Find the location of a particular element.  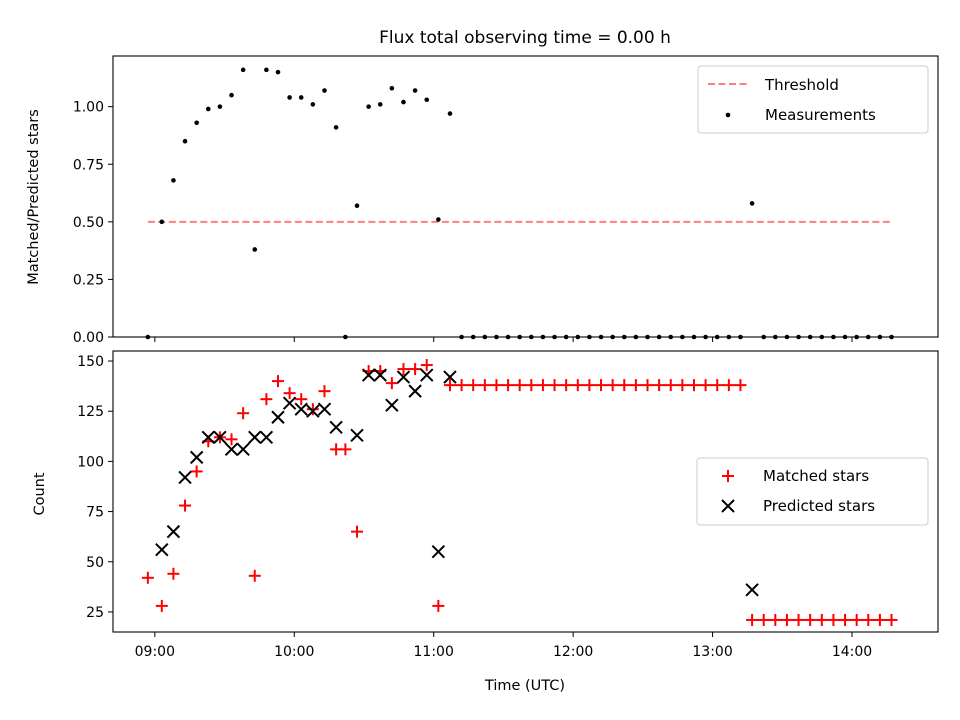

top-y-axis-label: Matched/Predicted stars is located at coordinates (34, 197).